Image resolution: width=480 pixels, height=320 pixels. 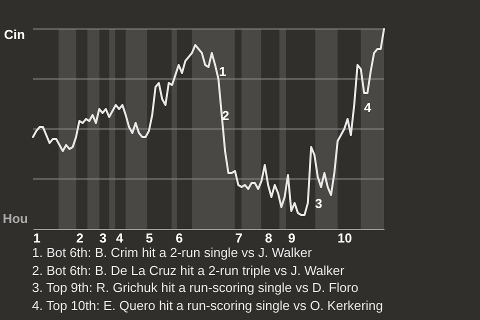 What do you see at coordinates (368, 107) in the screenshot?
I see `annotation: 4` at bounding box center [368, 107].